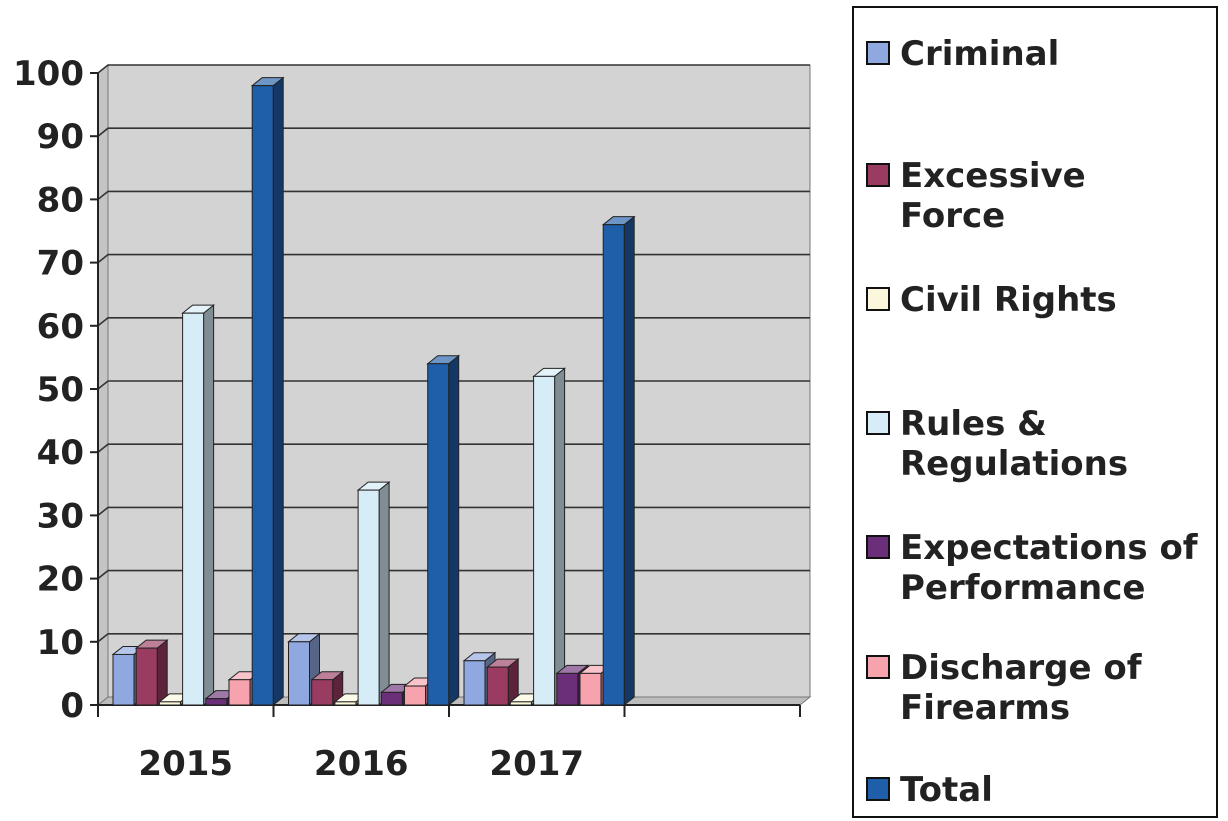  Describe the element at coordinates (878, 547) in the screenshot. I see `legend-swatch-expectations-of-performance` at that location.